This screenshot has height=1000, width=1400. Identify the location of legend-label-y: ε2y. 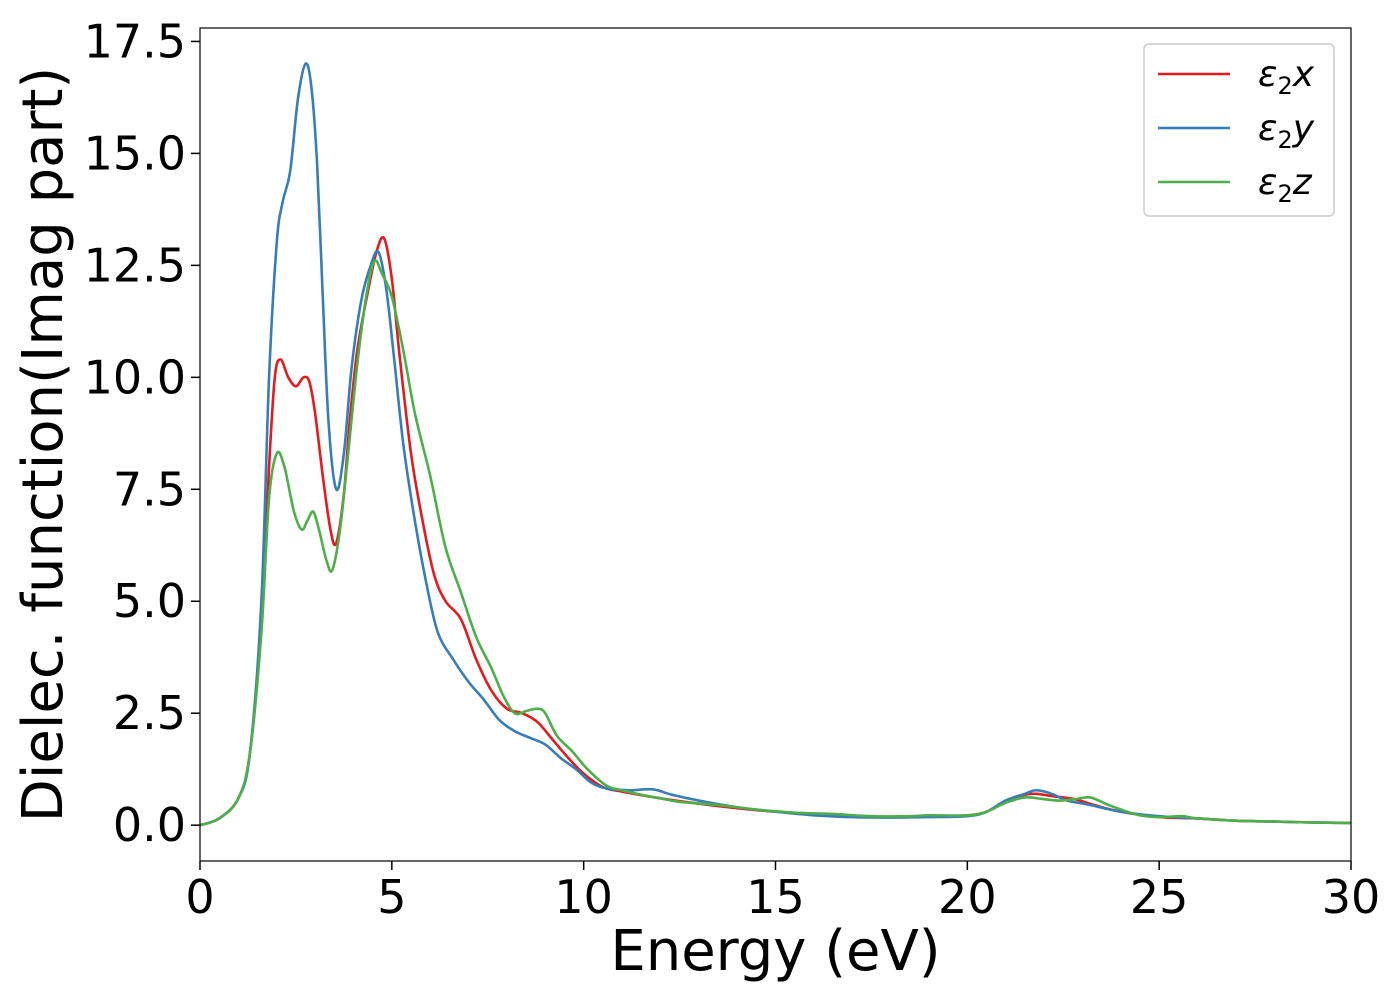
(1286, 131).